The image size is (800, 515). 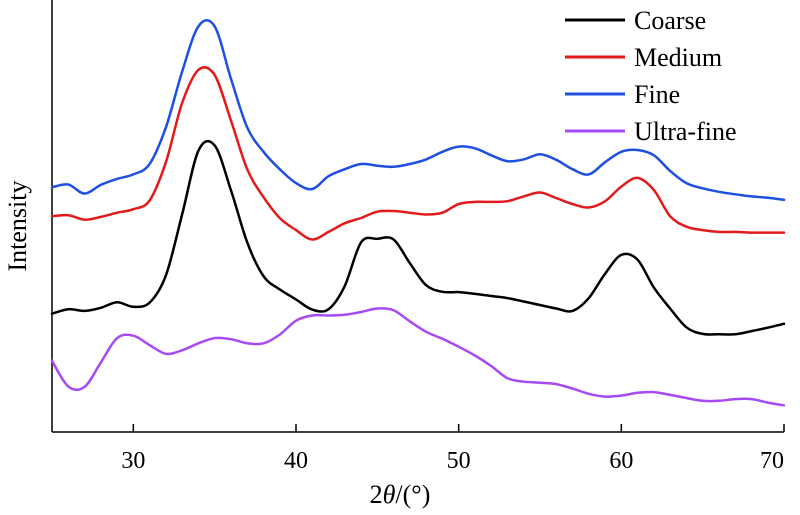 I want to click on x-axis-label: 2θ/(°), so click(x=400, y=494).